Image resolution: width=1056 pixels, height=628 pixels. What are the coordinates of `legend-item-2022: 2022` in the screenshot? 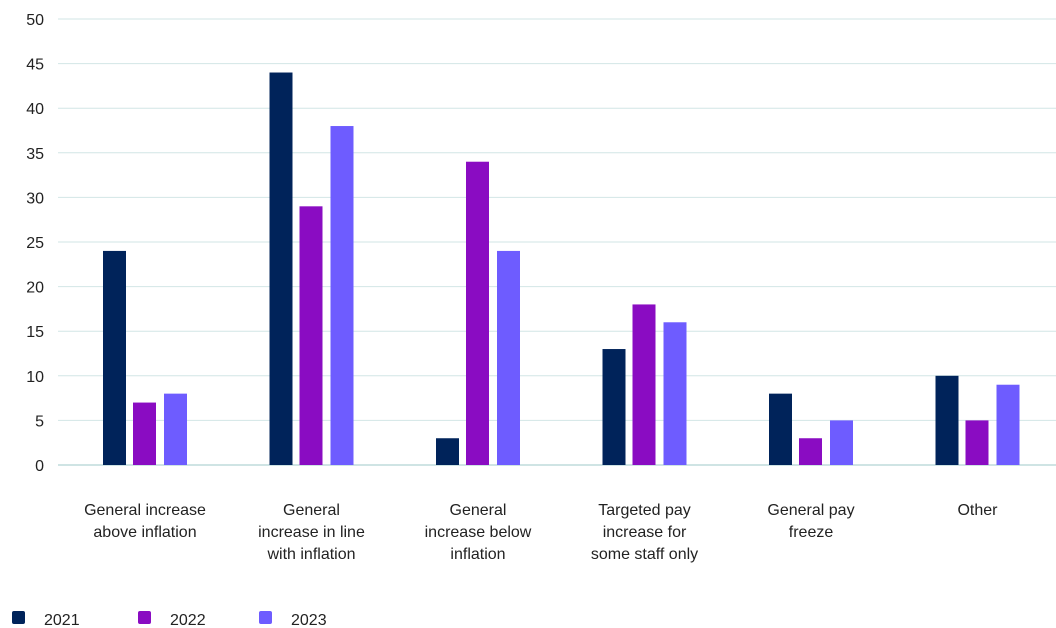 It's located at (172, 619).